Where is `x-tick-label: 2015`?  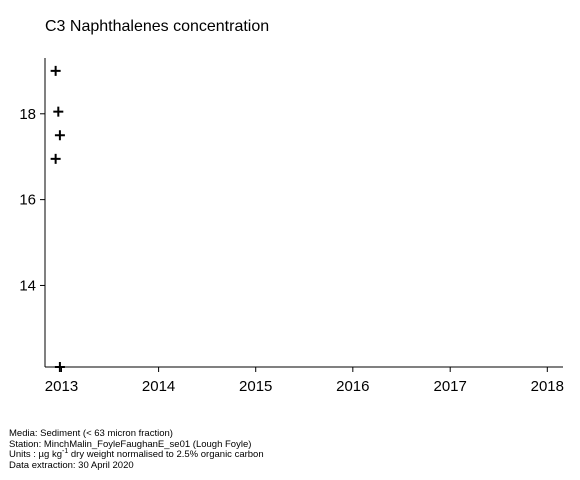 x-tick-label: 2015 is located at coordinates (255, 386).